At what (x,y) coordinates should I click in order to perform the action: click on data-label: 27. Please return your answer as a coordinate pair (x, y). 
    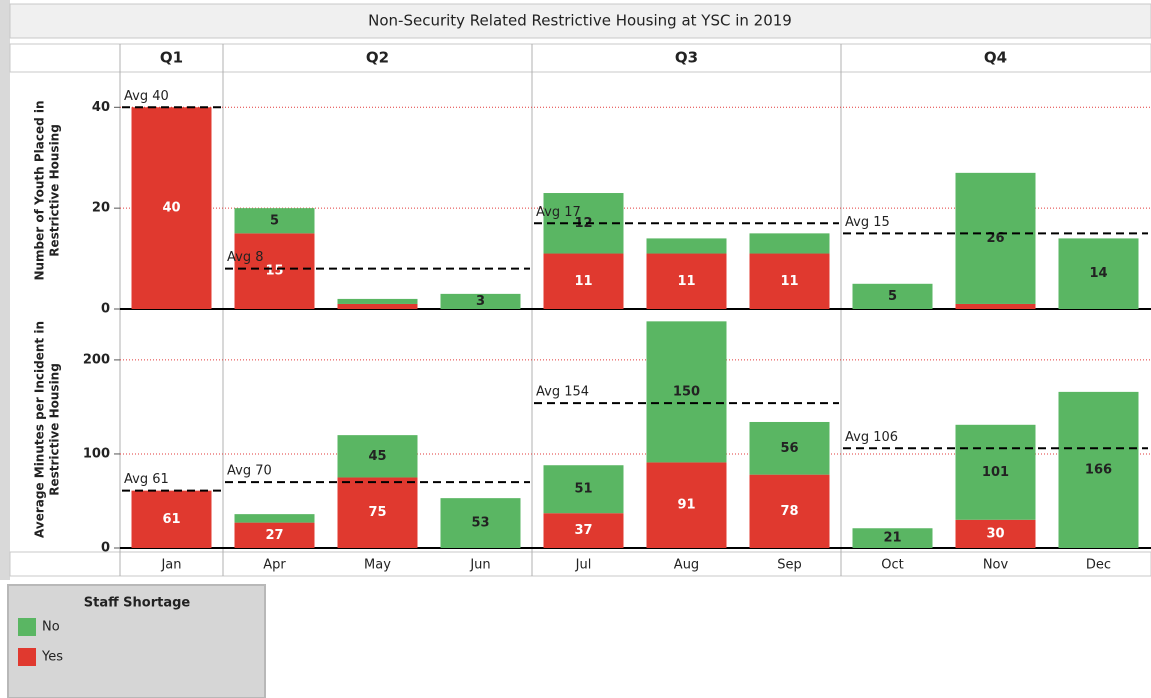
    Looking at the image, I should click on (274, 535).